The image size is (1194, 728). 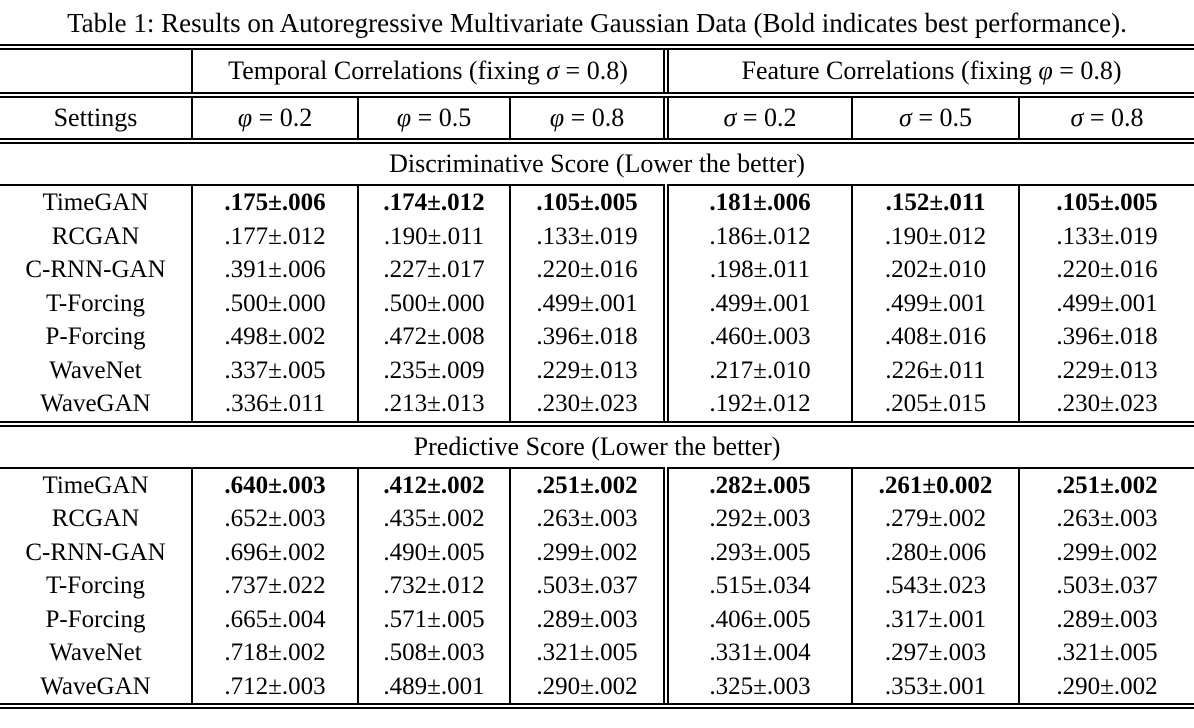 What do you see at coordinates (274, 519) in the screenshot?
I see `value-cell: .652±.003` at bounding box center [274, 519].